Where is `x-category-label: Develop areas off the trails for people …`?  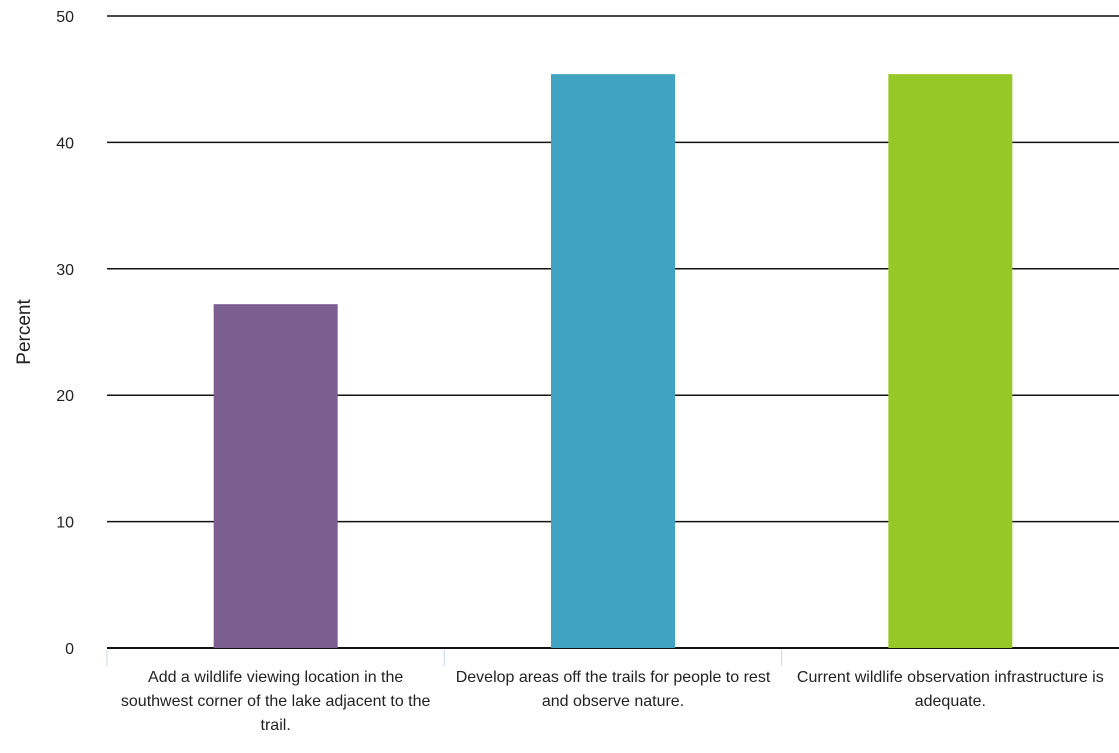
x-category-label: Develop areas off the trails for people … is located at coordinates (613, 689).